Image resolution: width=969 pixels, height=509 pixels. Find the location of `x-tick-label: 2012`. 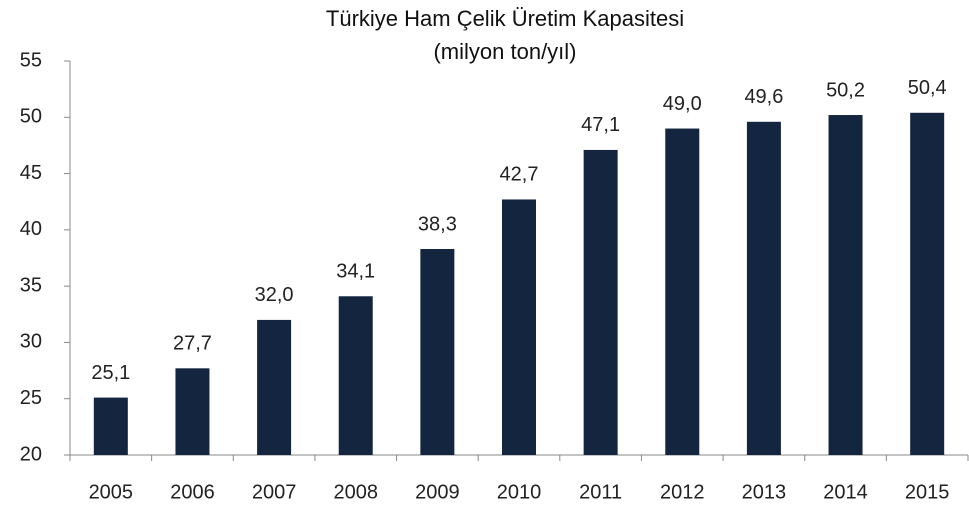

x-tick-label: 2012 is located at coordinates (682, 492).